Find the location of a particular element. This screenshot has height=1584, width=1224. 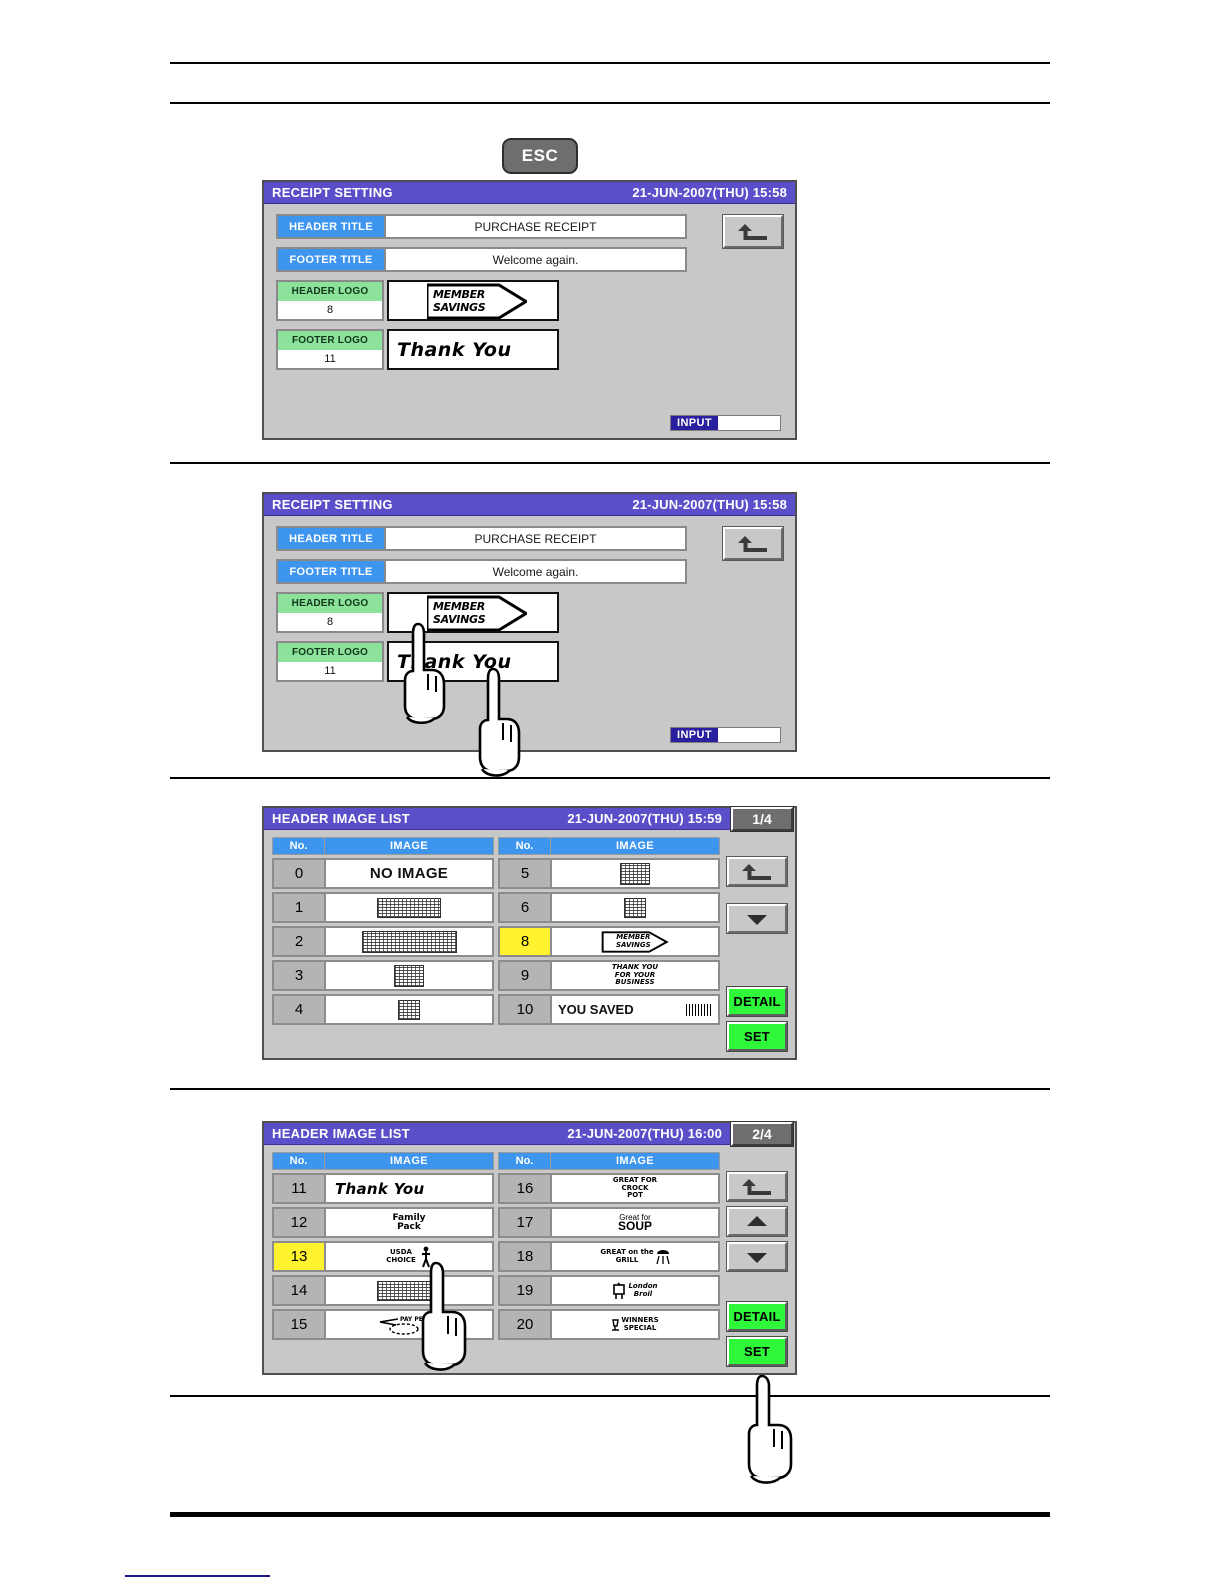

row-number: 13 is located at coordinates (298, 1256).